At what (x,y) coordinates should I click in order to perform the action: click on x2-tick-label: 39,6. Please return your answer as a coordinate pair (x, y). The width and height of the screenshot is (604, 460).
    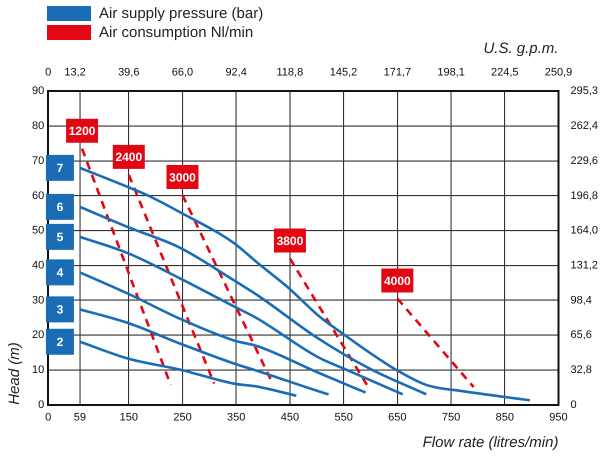
    Looking at the image, I should click on (129, 72).